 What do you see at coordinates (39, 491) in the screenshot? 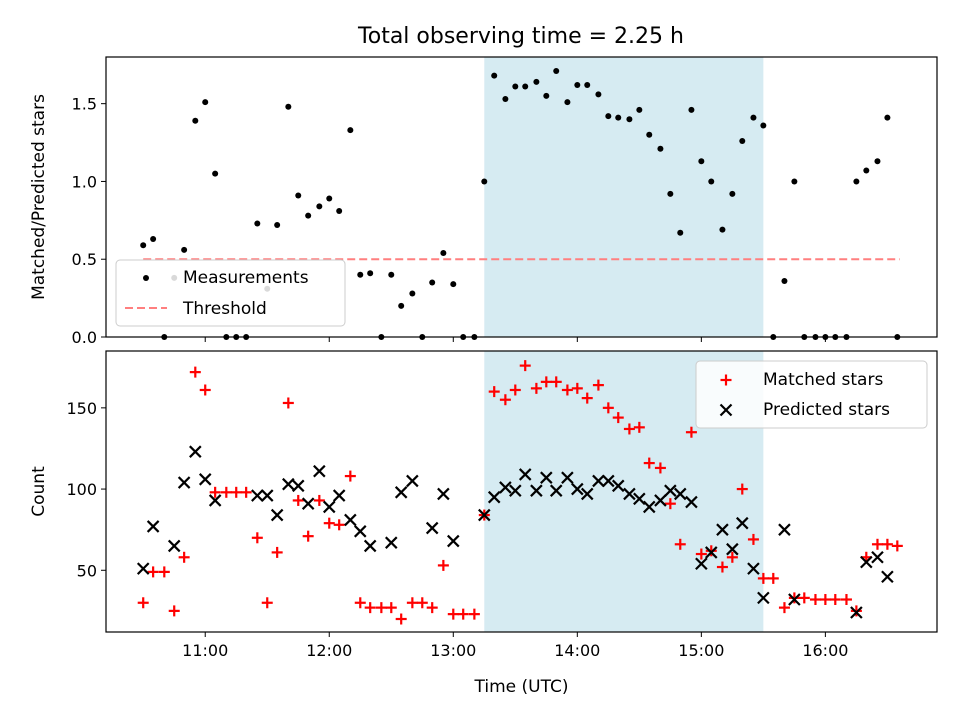
I see `y-axis-label: Count` at bounding box center [39, 491].